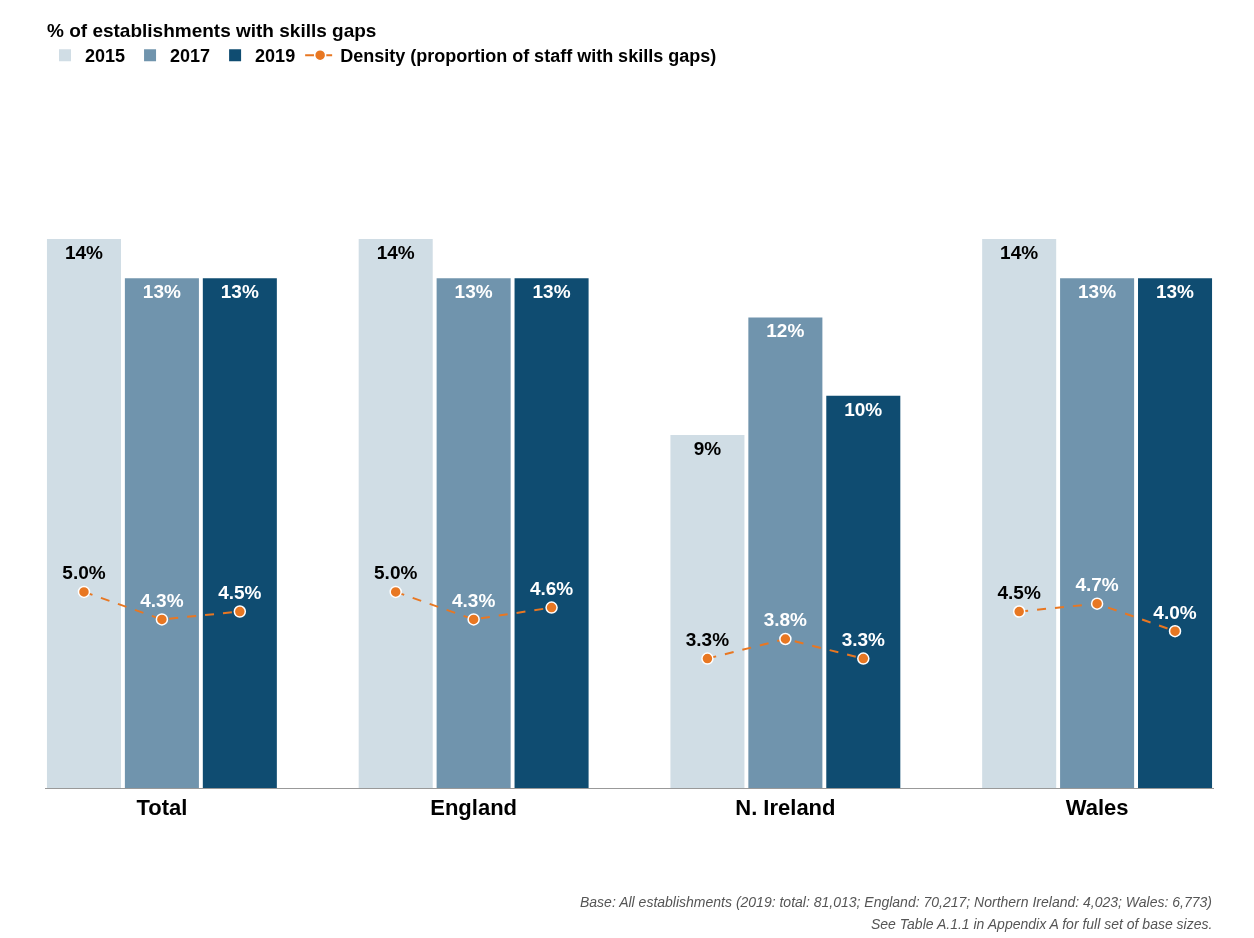 The width and height of the screenshot is (1254, 938). What do you see at coordinates (275, 56) in the screenshot?
I see `legend-label: 2019` at bounding box center [275, 56].